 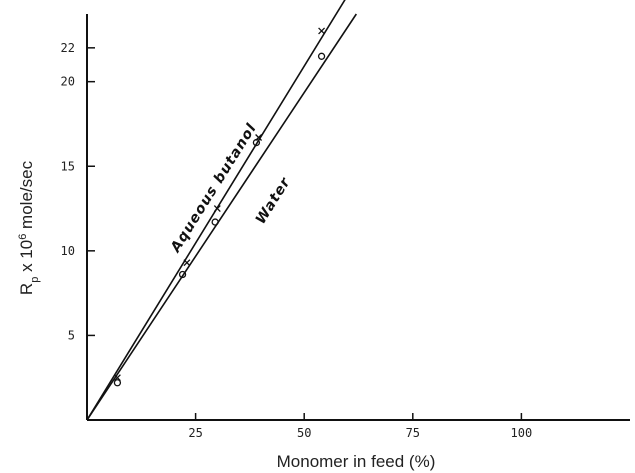 What do you see at coordinates (26, 289) in the screenshot?
I see `y-axis-title-main: R` at bounding box center [26, 289].